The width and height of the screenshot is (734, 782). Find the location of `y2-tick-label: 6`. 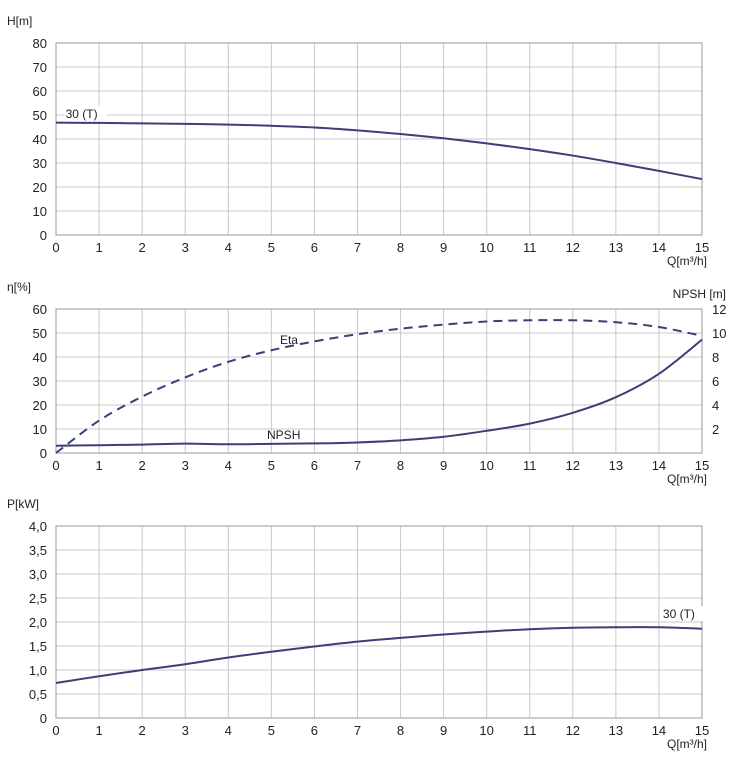

y2-tick-label: 6 is located at coordinates (715, 381).